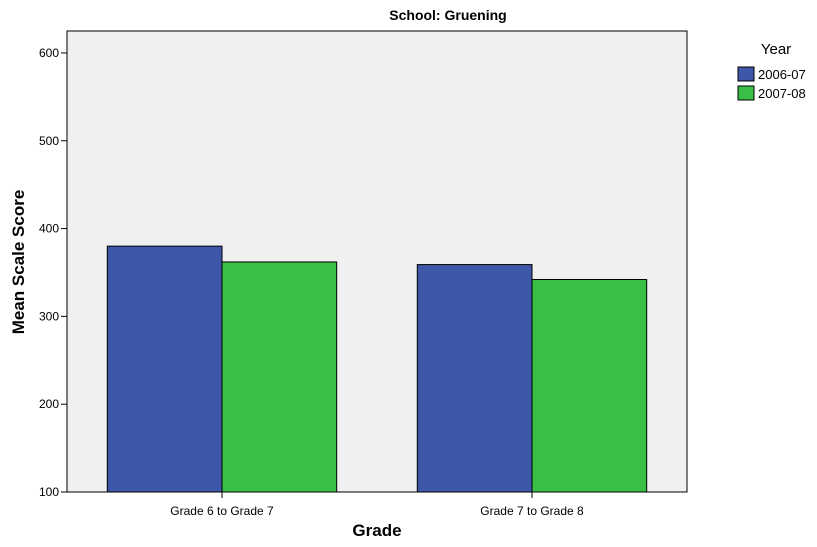 The width and height of the screenshot is (817, 547). I want to click on y-axis: 100 200 300 400 500 600, so click(53, 272).